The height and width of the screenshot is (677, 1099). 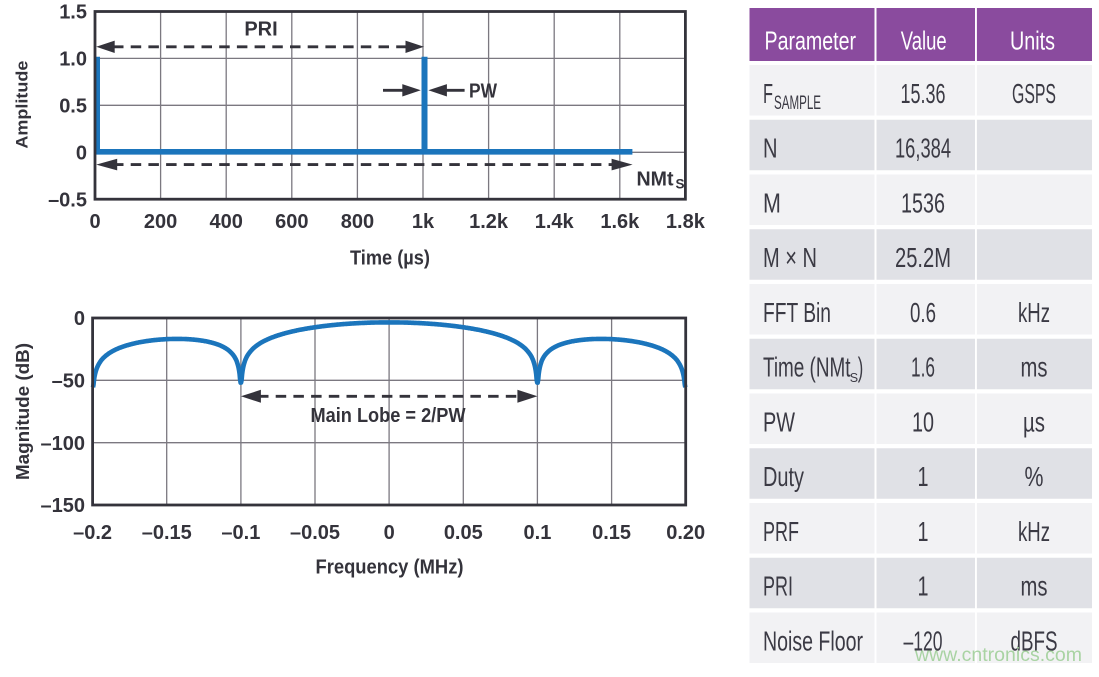 I want to click on svg-text: –0.2, so click(x=92, y=533).